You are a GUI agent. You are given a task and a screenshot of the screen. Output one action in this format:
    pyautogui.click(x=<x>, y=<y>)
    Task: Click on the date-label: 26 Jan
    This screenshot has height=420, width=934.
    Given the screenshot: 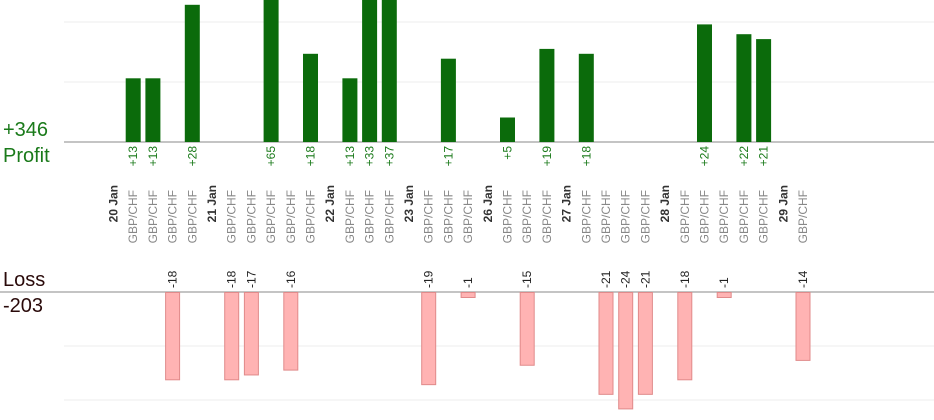 What is the action you would take?
    pyautogui.click(x=488, y=203)
    